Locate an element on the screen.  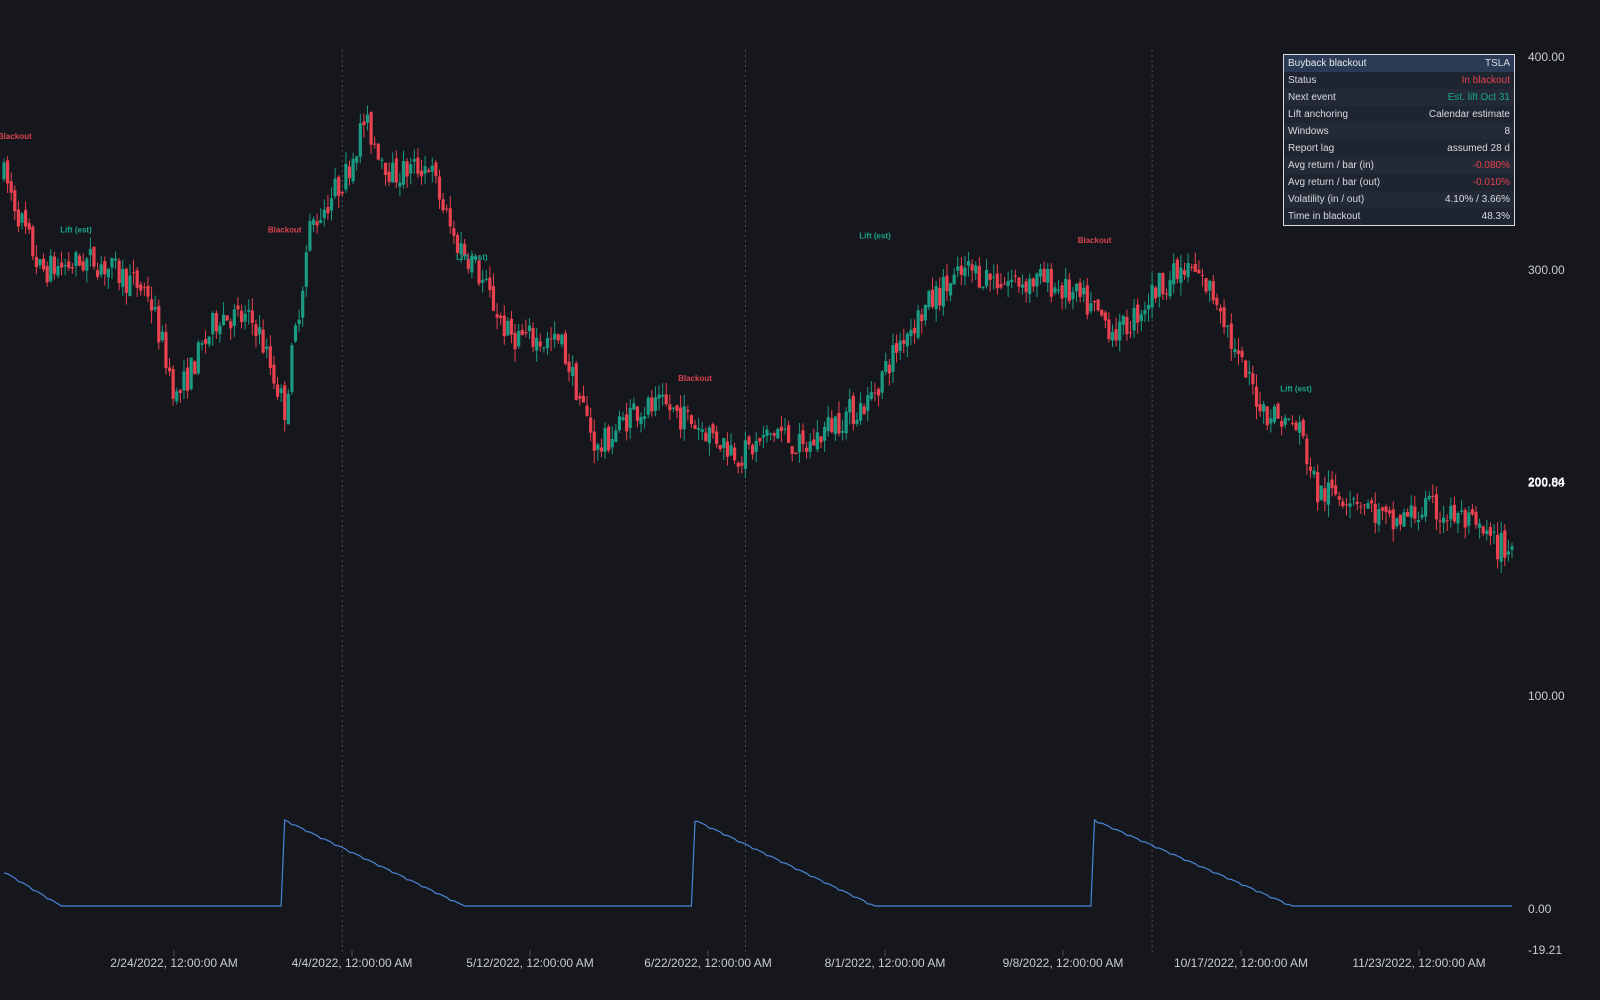
x-tick-label: 10/17/2022, 12:00:00 AM is located at coordinates (1241, 963).